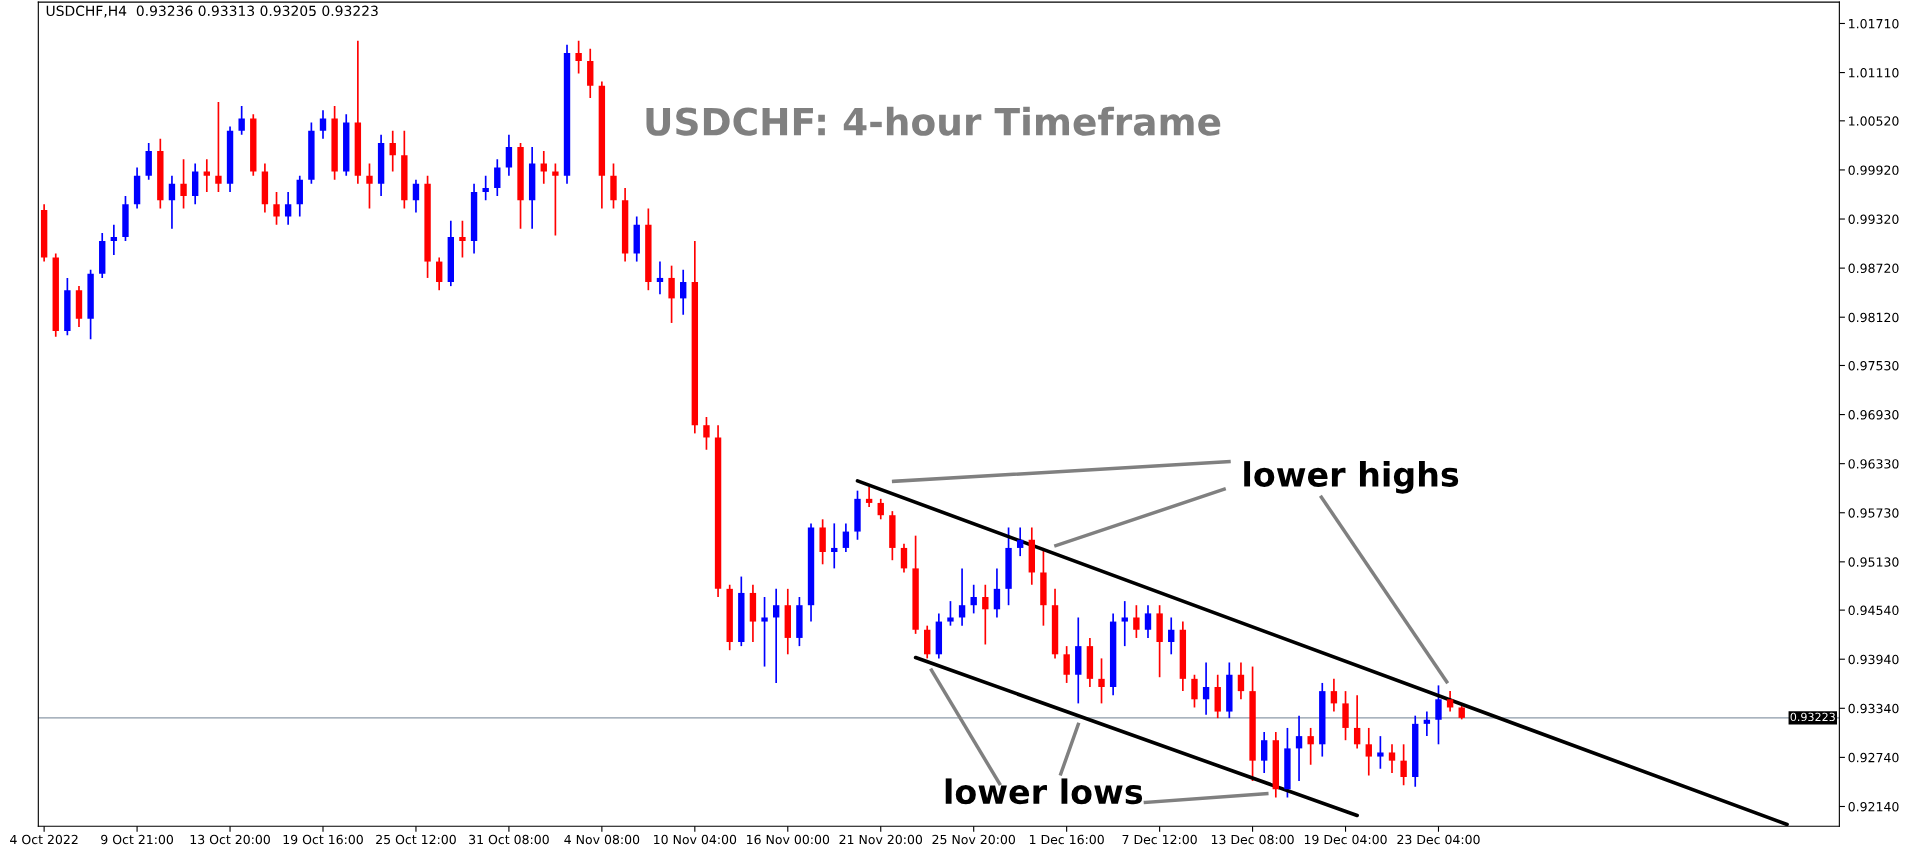 This screenshot has height=850, width=1916. What do you see at coordinates (695, 839) in the screenshot?
I see `x-tick-label: 10 Nov 04:00` at bounding box center [695, 839].